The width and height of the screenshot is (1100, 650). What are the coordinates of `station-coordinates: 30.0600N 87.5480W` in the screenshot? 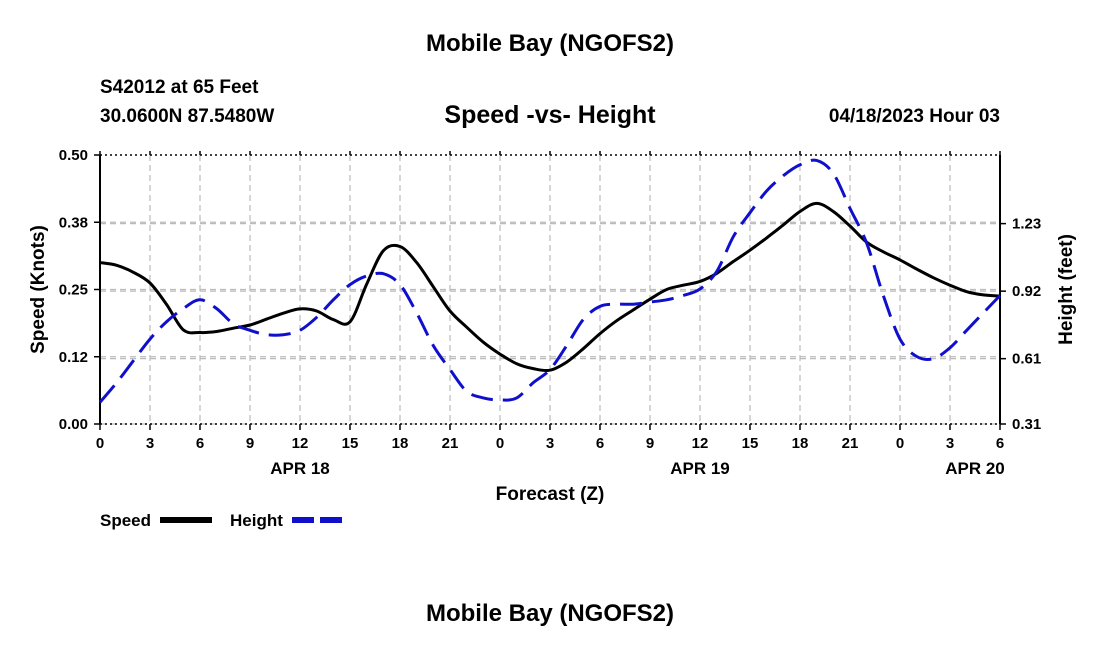 It's located at (187, 116).